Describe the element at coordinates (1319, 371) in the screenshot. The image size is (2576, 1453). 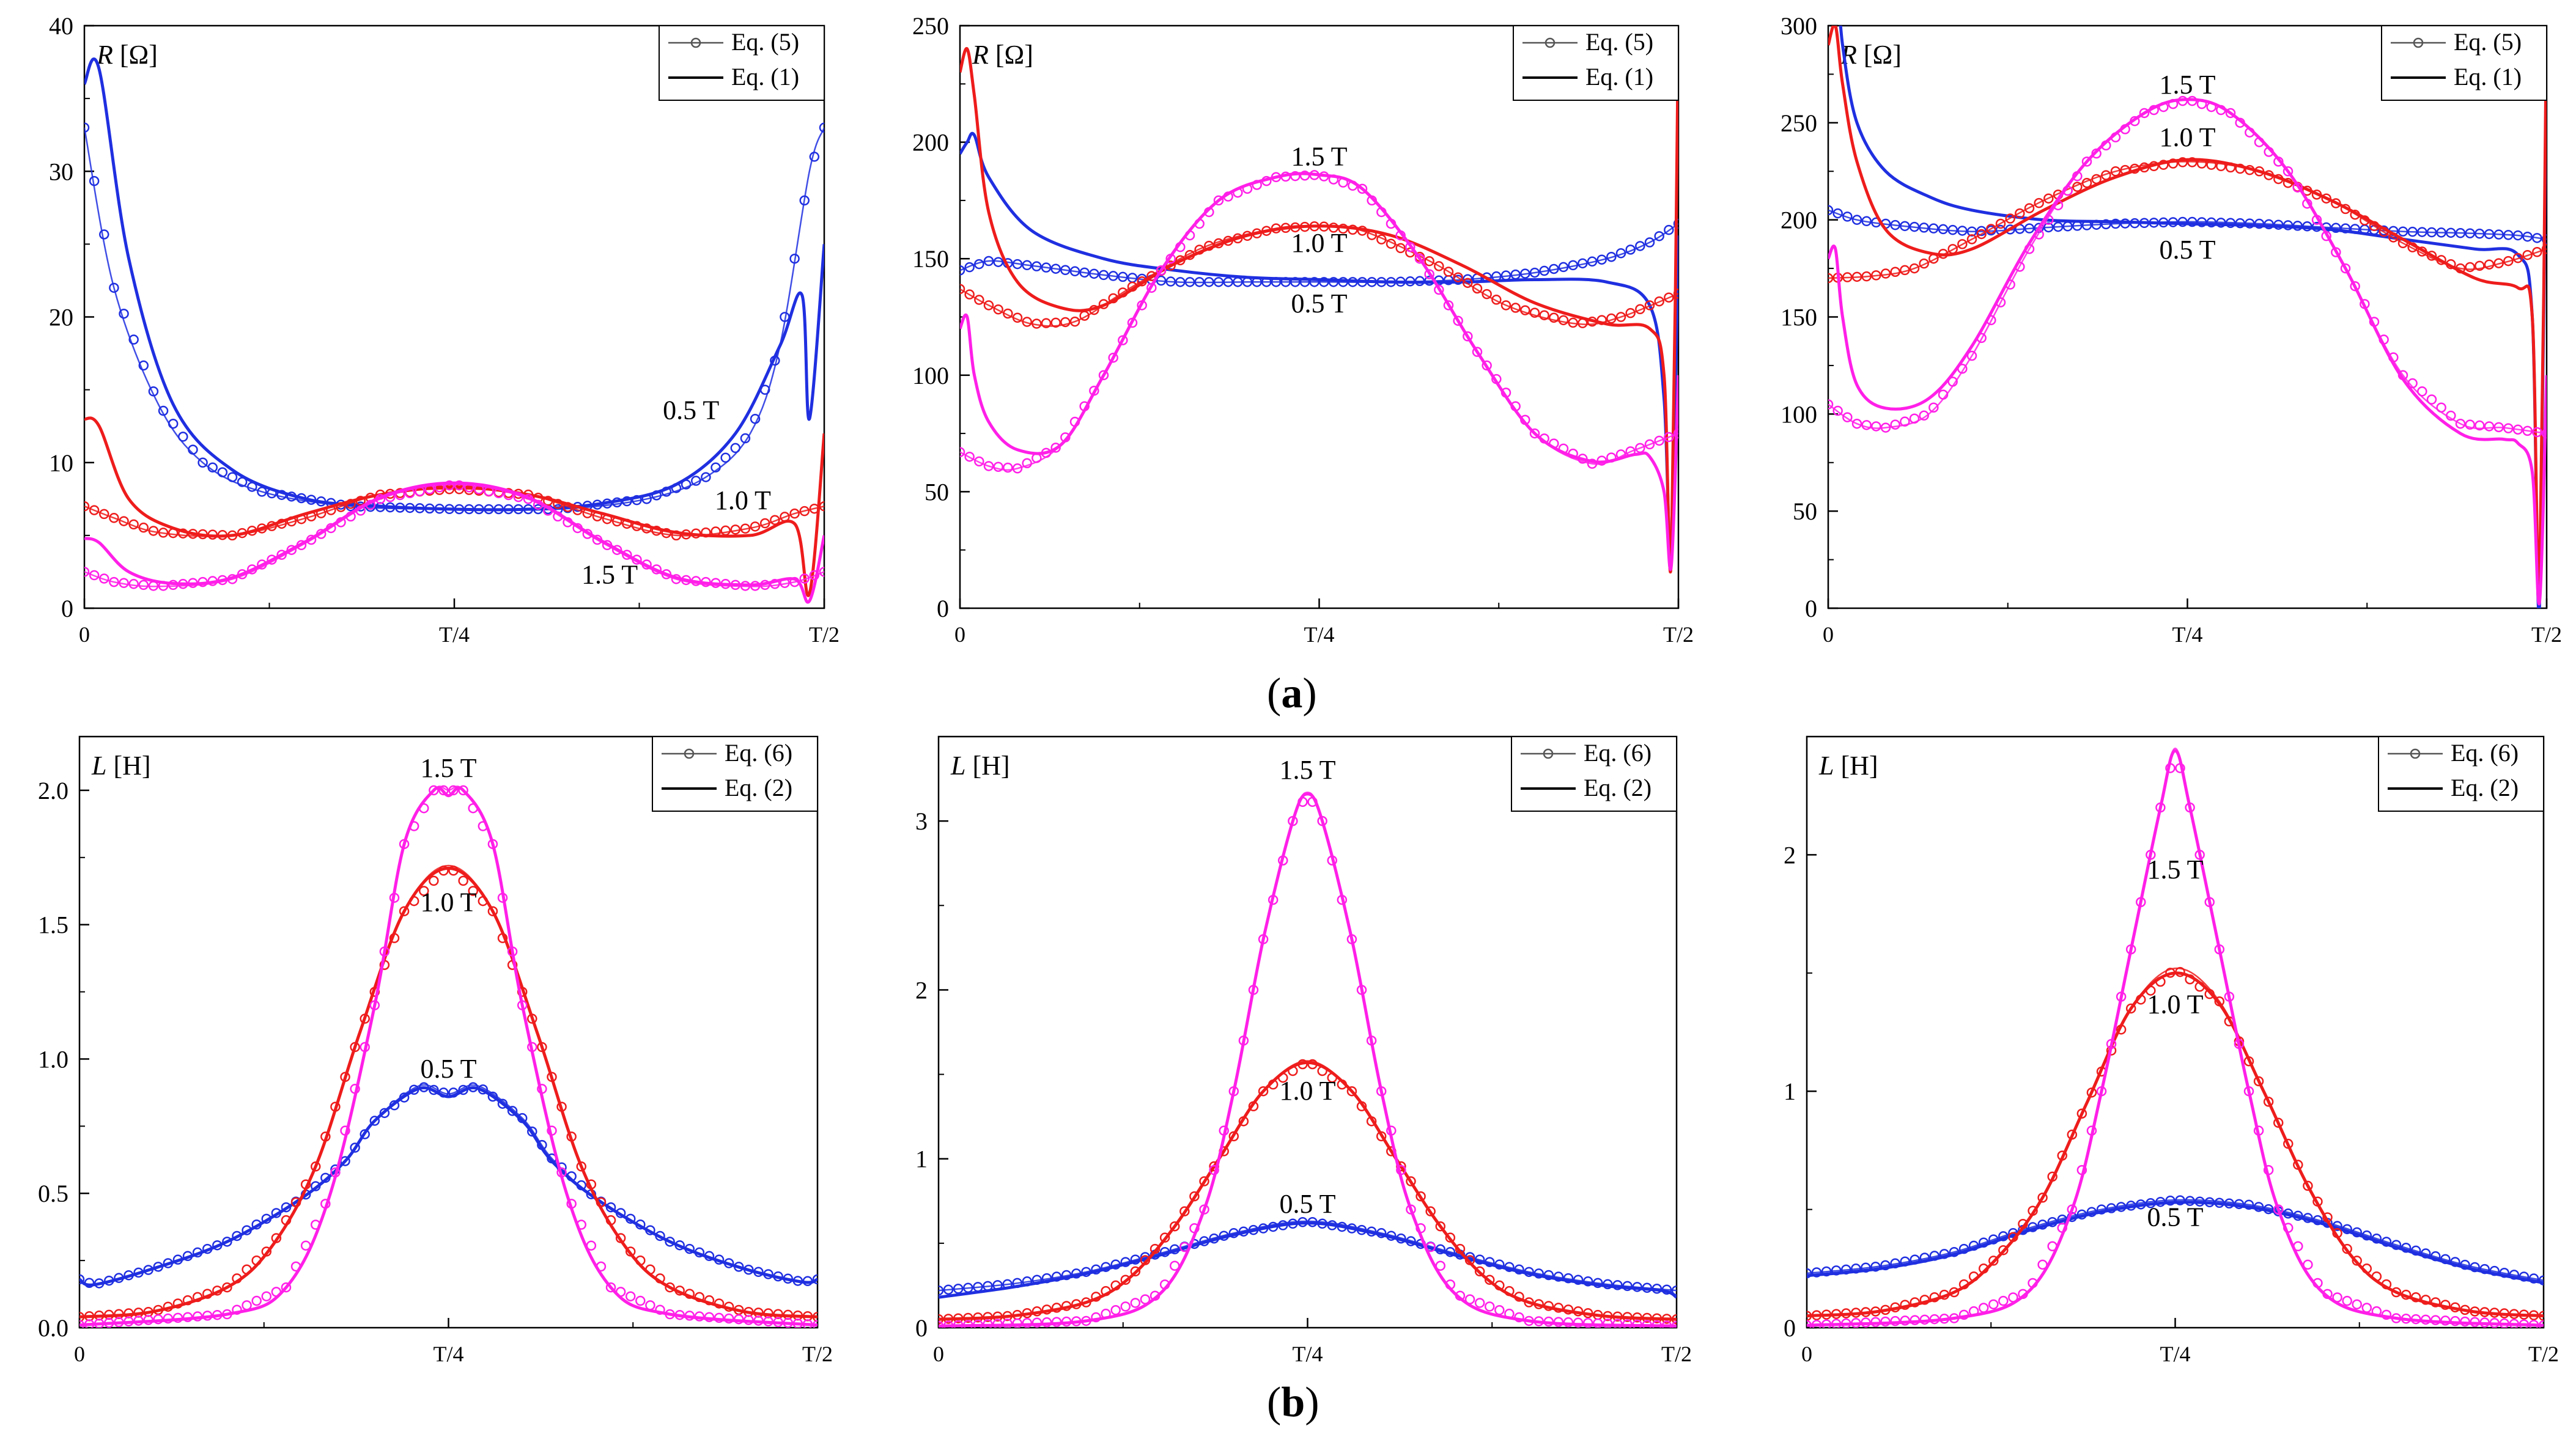
I see `series-line-15T-solid` at that location.